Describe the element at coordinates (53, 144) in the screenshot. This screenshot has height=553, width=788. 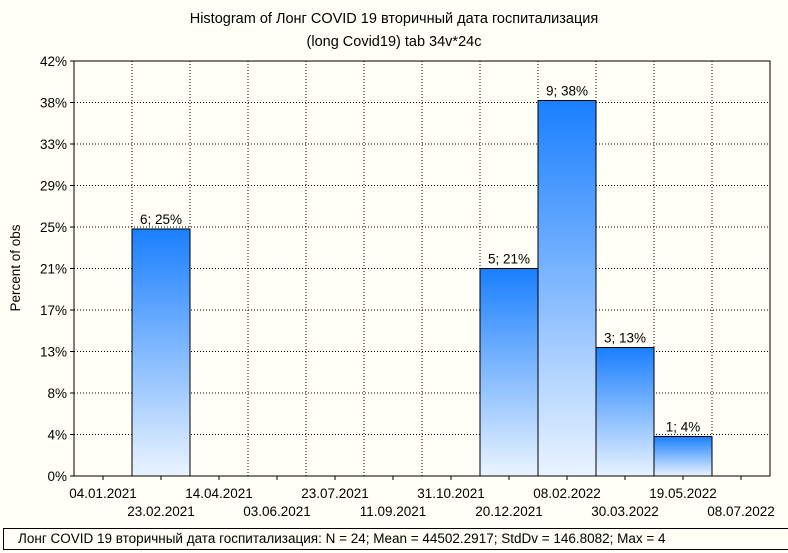
I see `y-tick-label: 33%` at that location.